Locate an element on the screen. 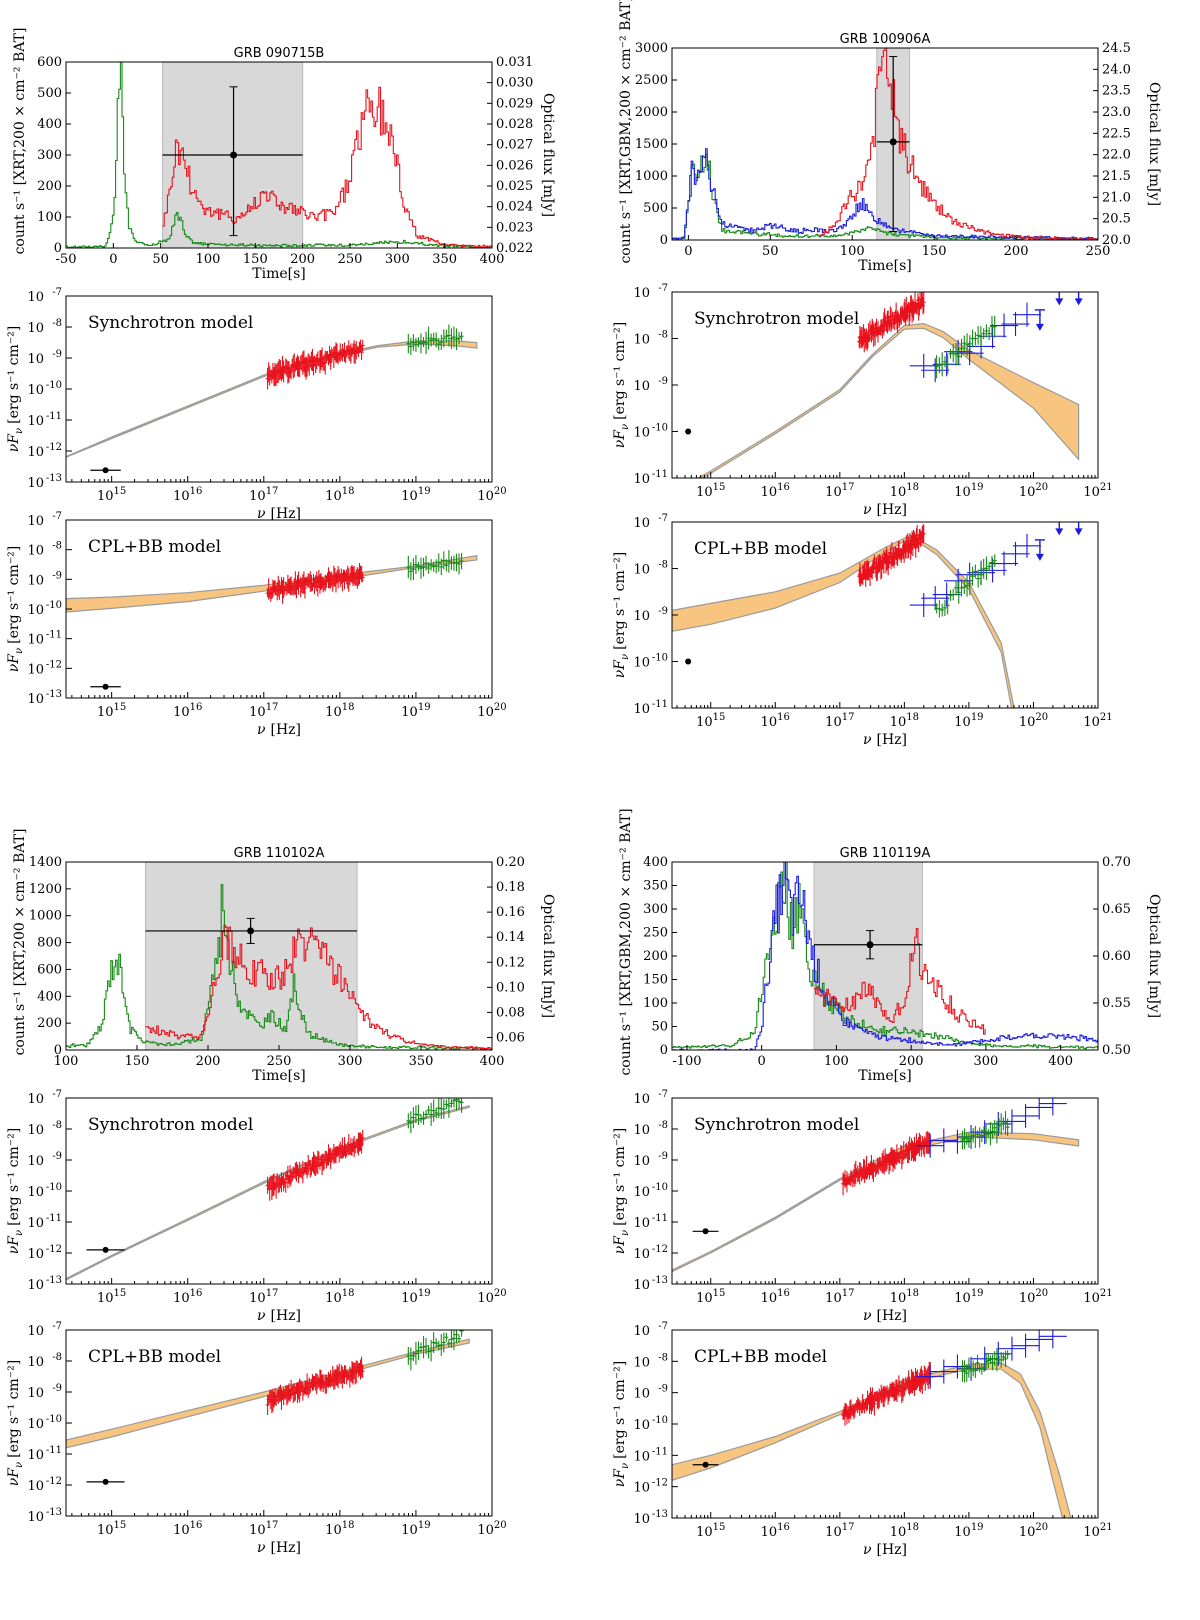  y2-tick-label: 24.0 is located at coordinates (1116, 69).